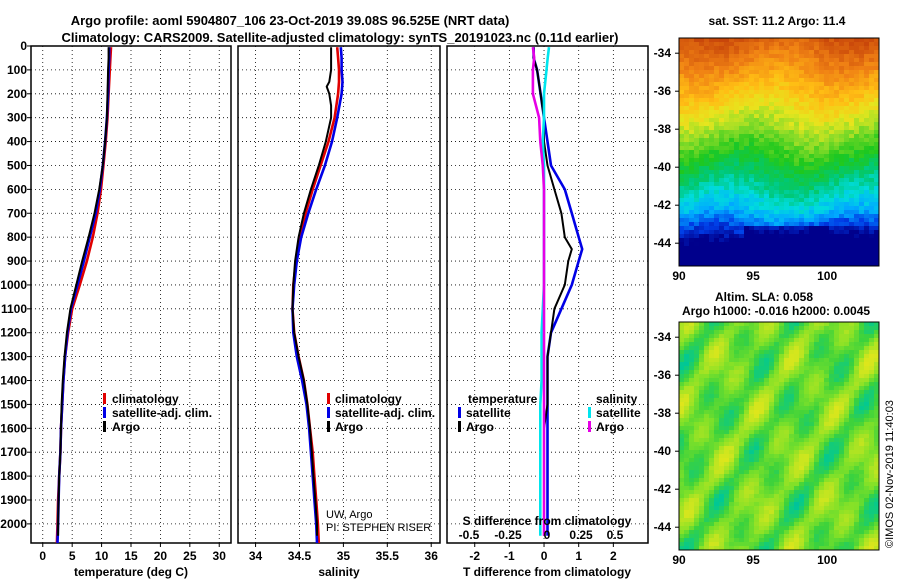 This screenshot has height=580, width=900. Describe the element at coordinates (131, 556) in the screenshot. I see `x-tick-label: 15` at that location.